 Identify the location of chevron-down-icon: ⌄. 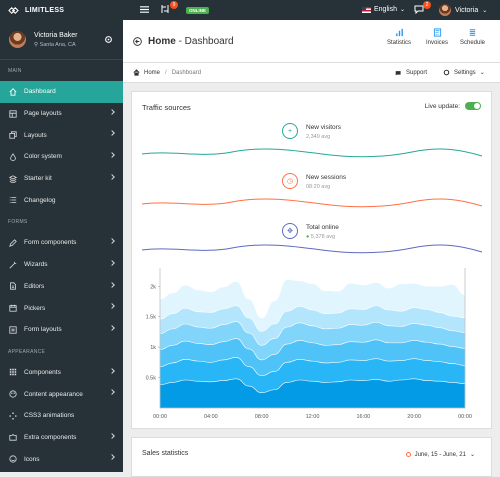
(402, 10).